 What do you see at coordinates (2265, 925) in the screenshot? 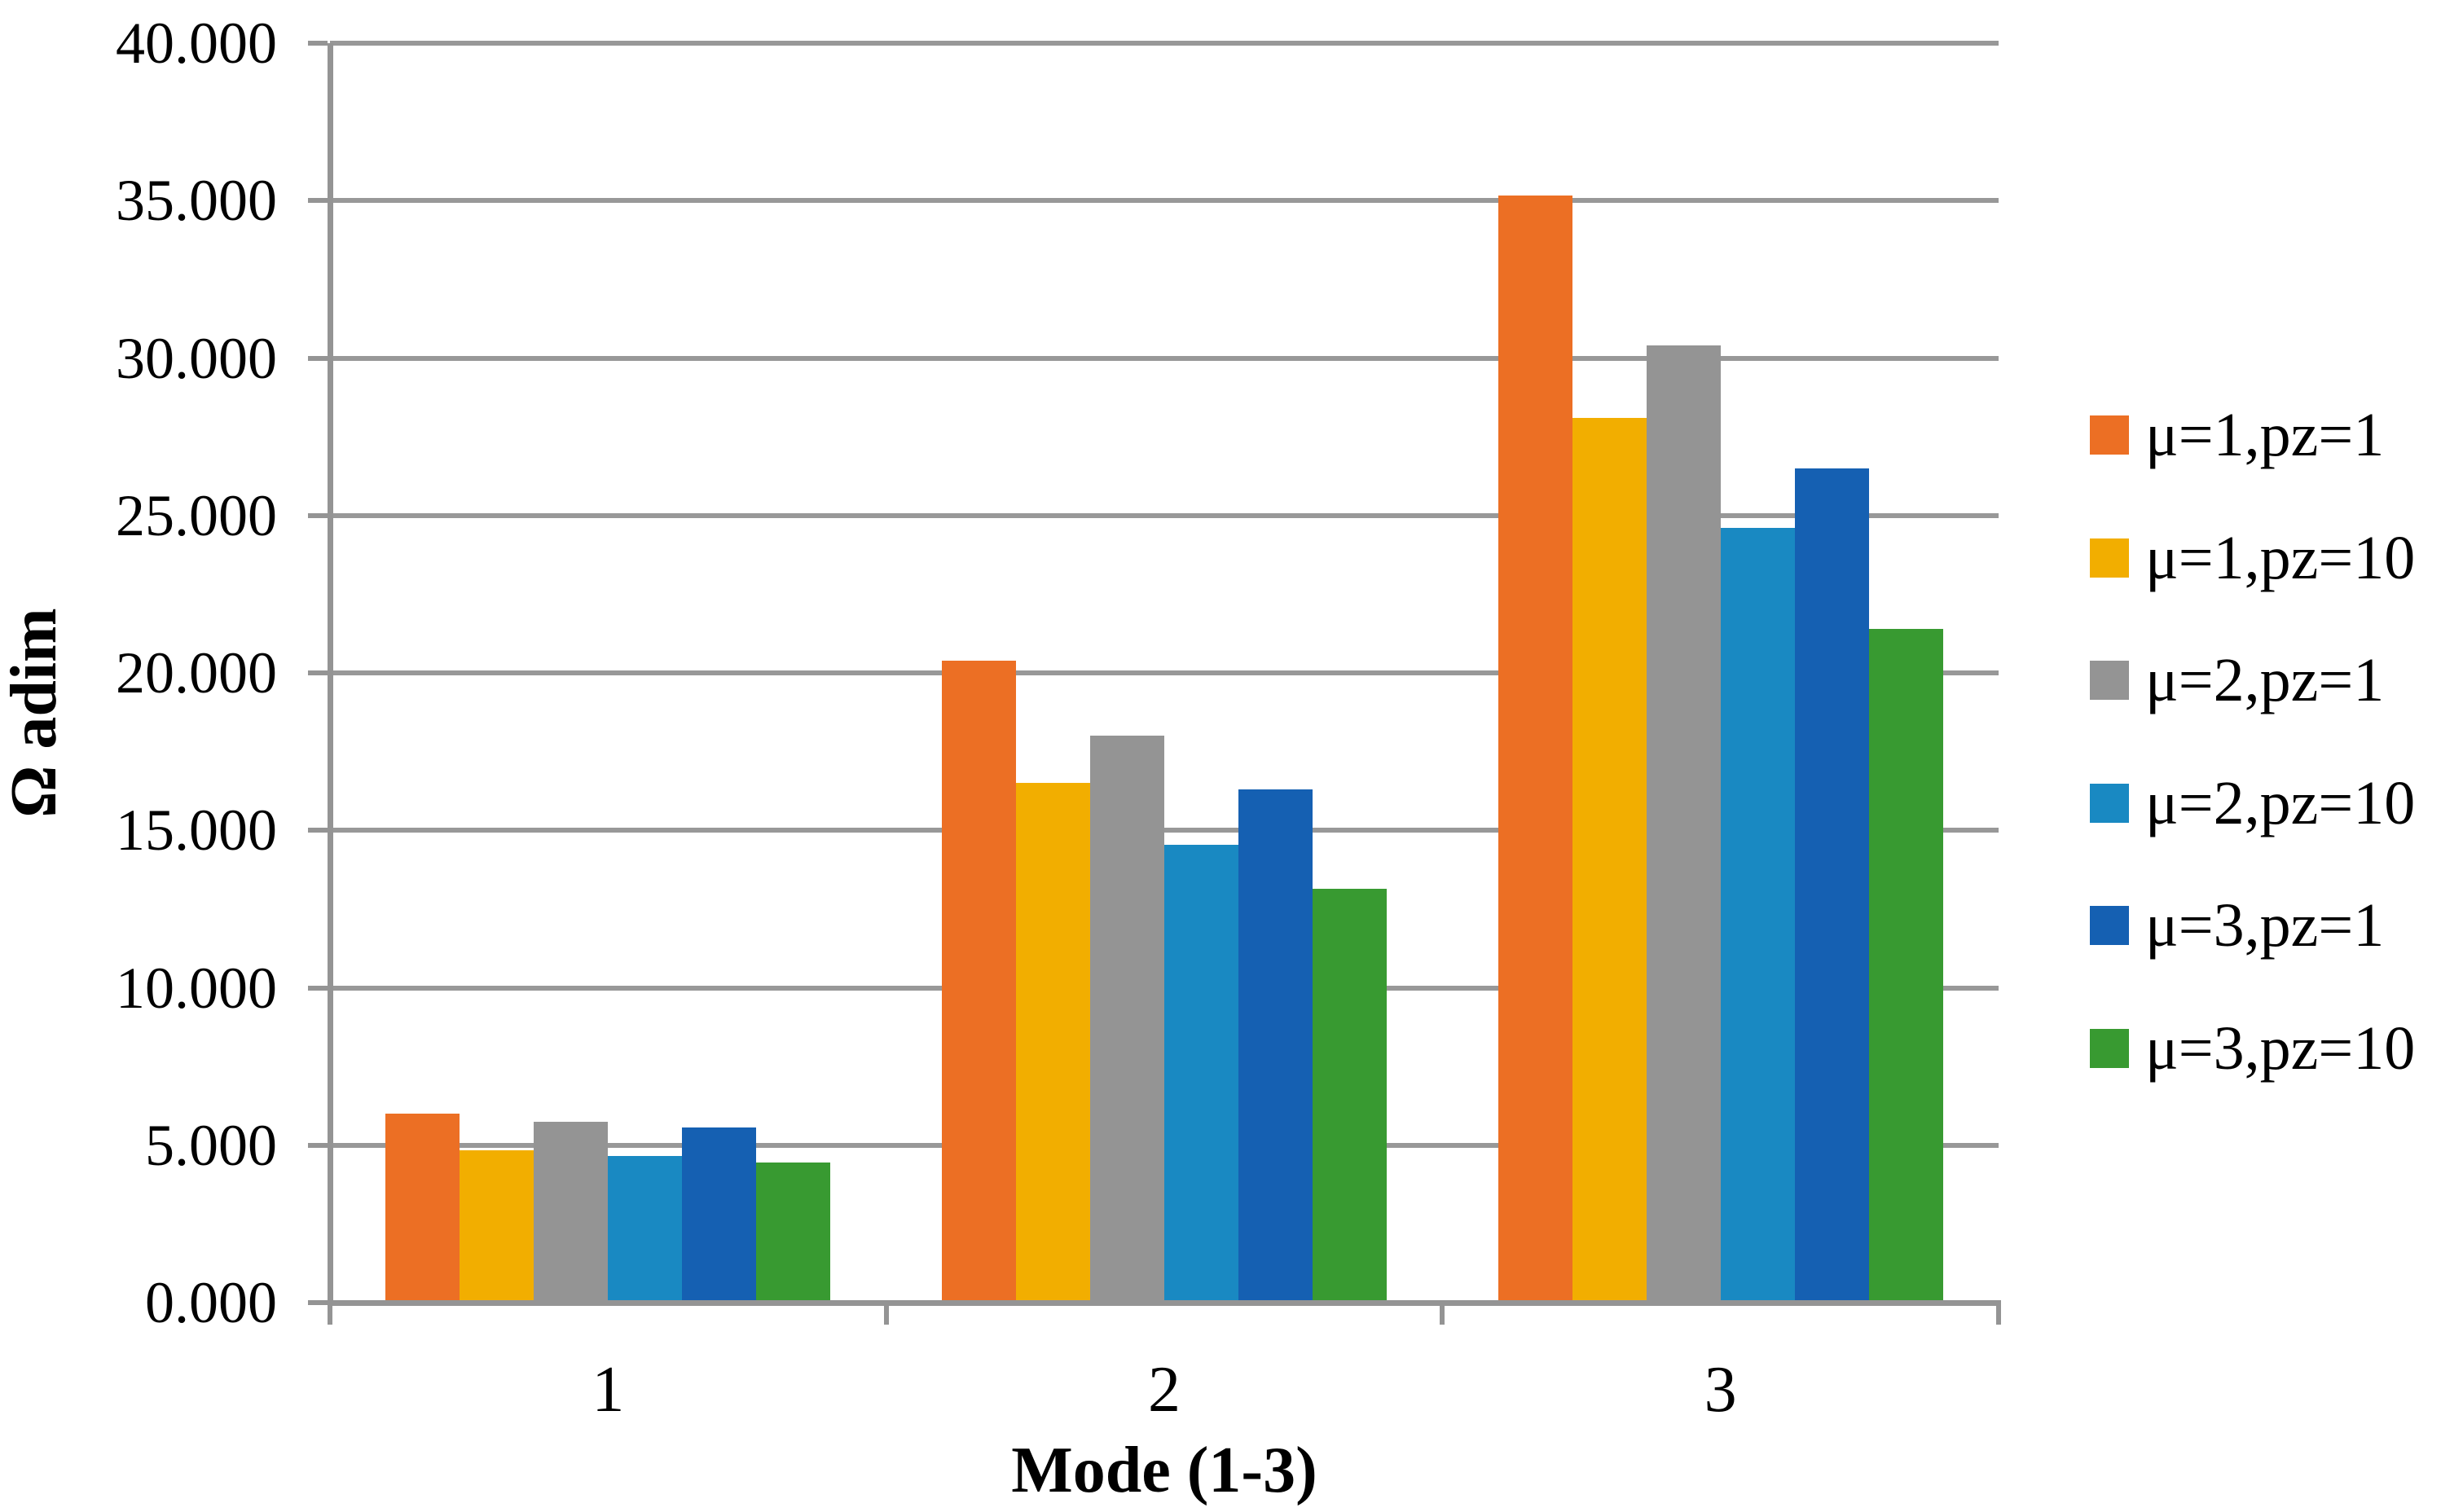
I see `legend-label: μ=3,pz=1` at bounding box center [2265, 925].